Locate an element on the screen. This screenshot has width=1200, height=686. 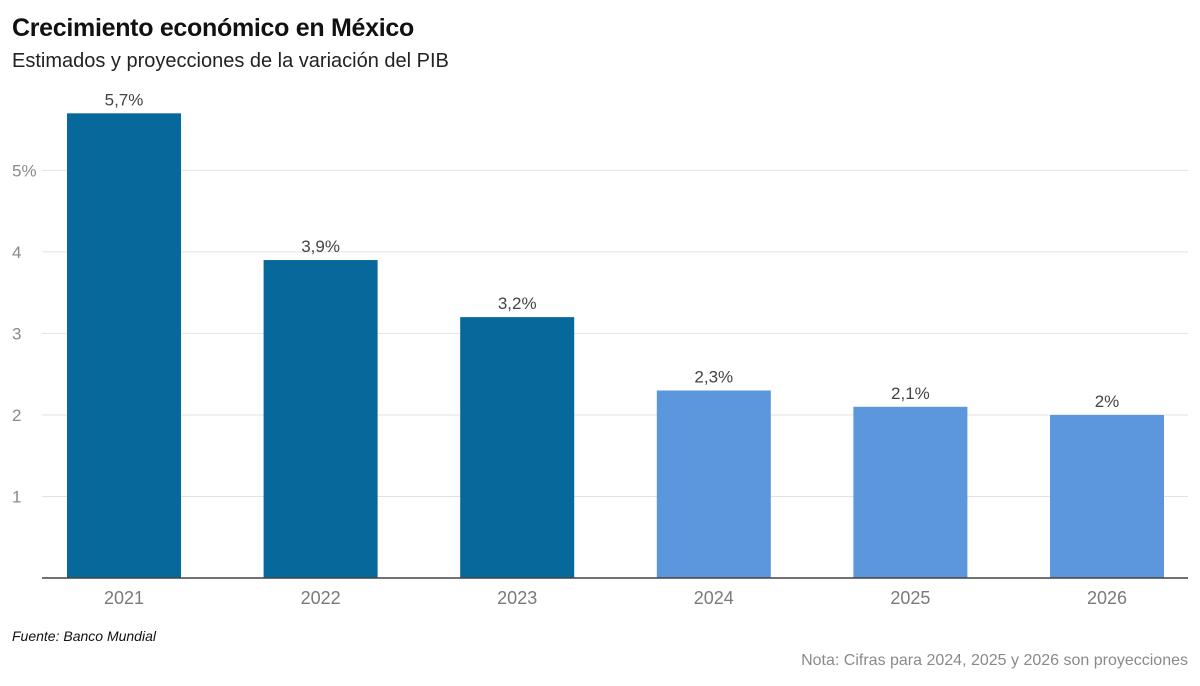
x-tick-label-2023: 2023 is located at coordinates (517, 598).